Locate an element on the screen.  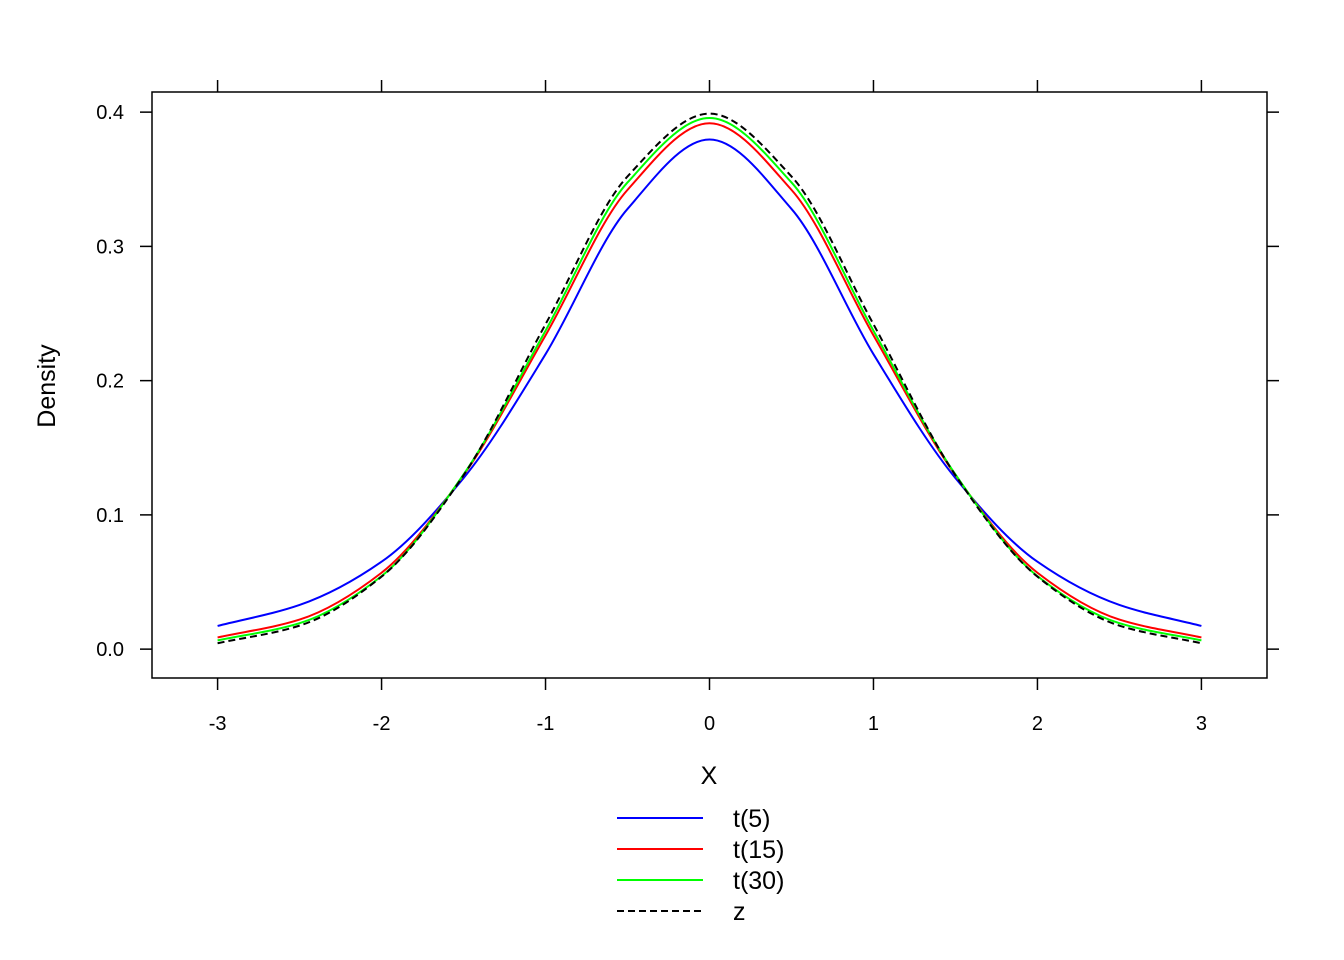
y-tick-label: 0.3 is located at coordinates (110, 247).